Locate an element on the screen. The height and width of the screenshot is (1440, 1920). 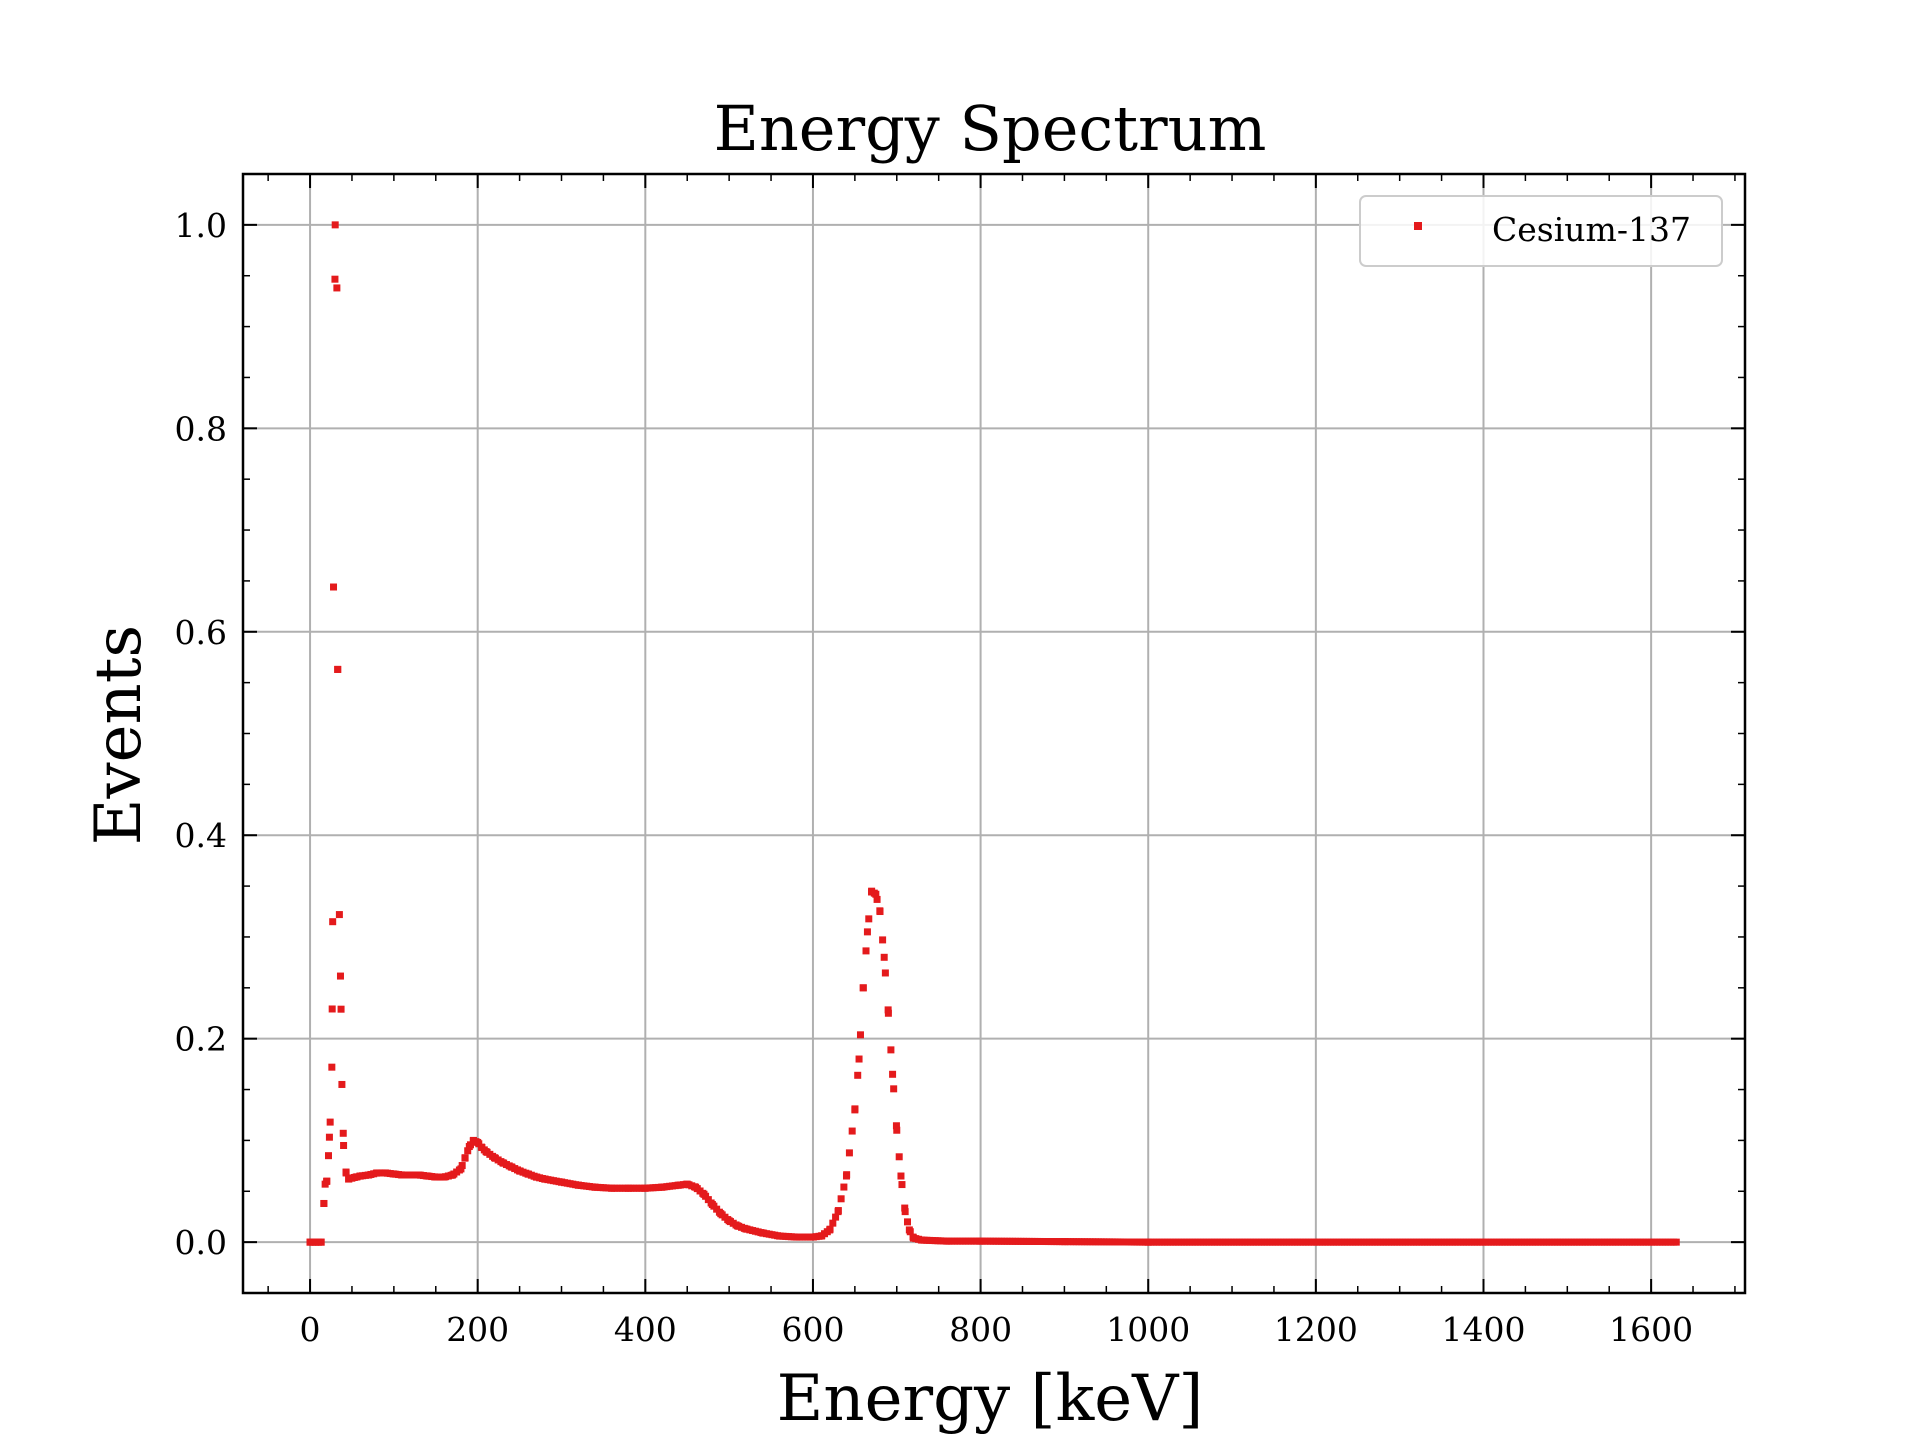
x-tick-label: 1400 is located at coordinates (1483, 1329).